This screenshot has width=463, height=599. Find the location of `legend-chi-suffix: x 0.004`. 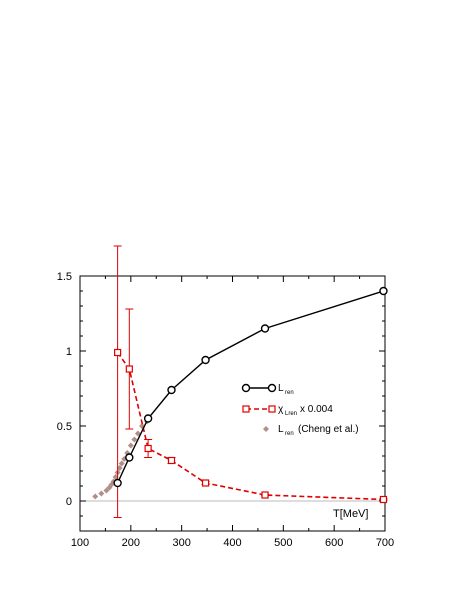

legend-chi-suffix: x 0.004 is located at coordinates (316, 409).